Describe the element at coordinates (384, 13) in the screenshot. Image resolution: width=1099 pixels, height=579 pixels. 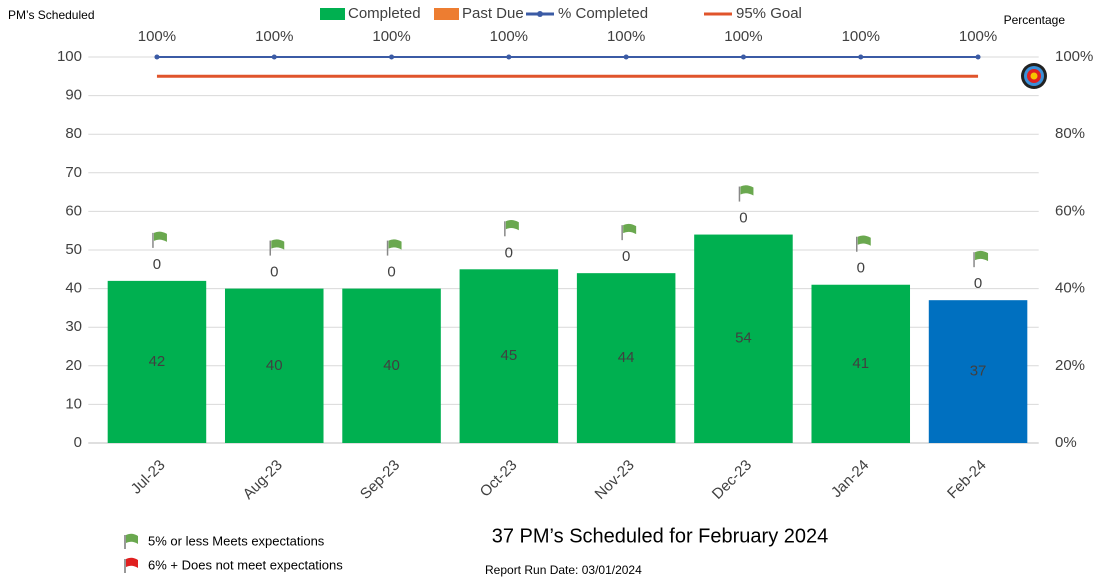
I see `legend-label: Completed` at that location.